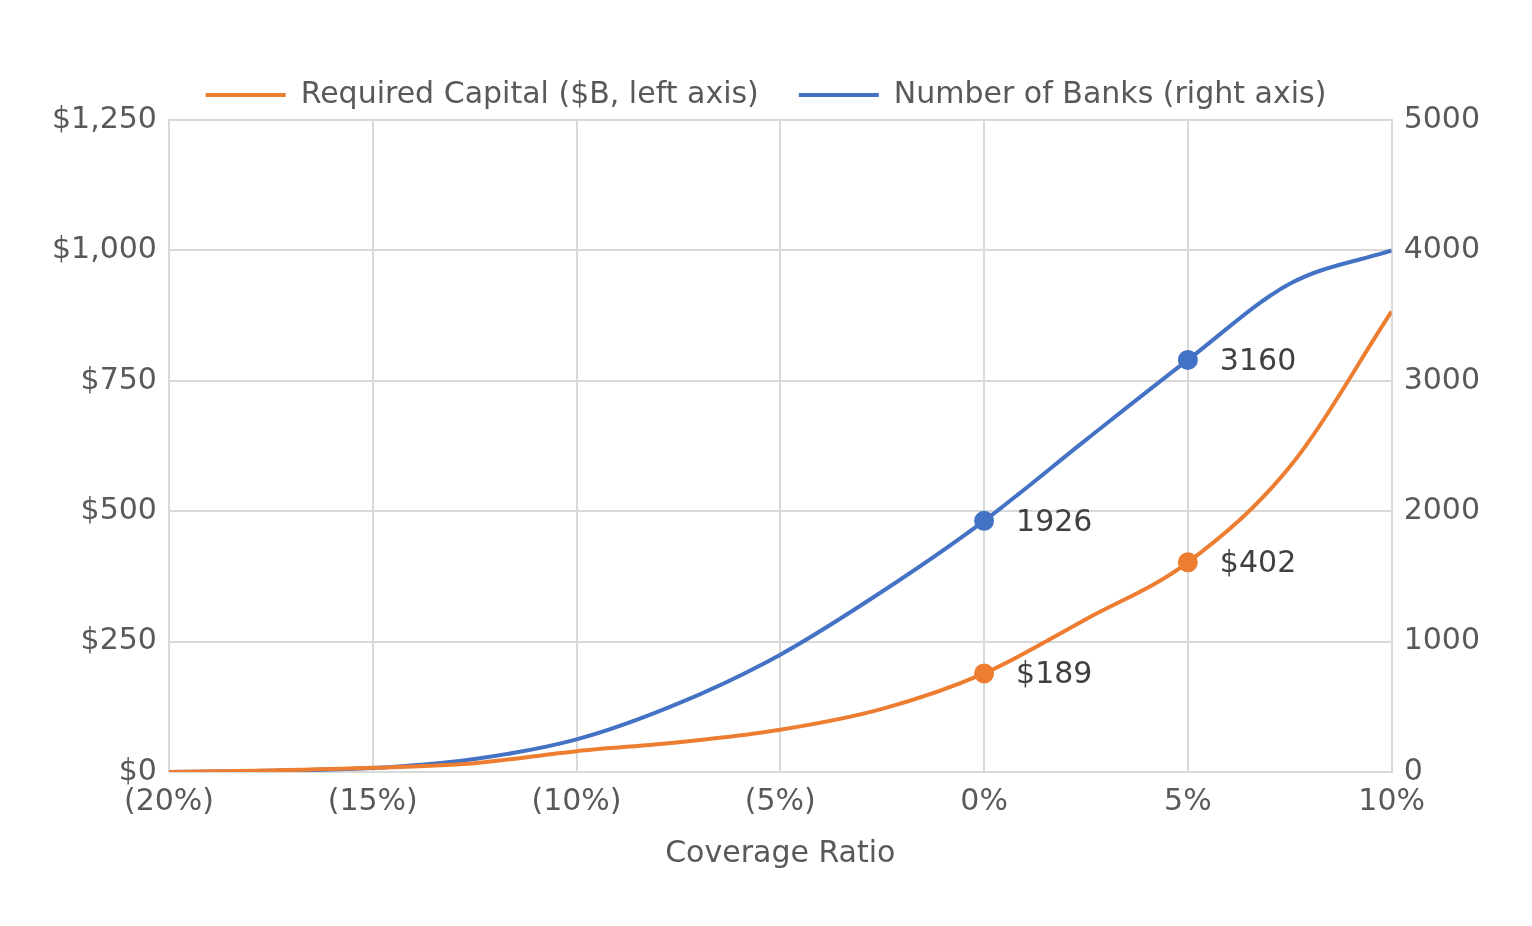 Image resolution: width=1532 pixels, height=926 pixels. What do you see at coordinates (1442, 508) in the screenshot?
I see `y2-tick-label: 2000` at bounding box center [1442, 508].